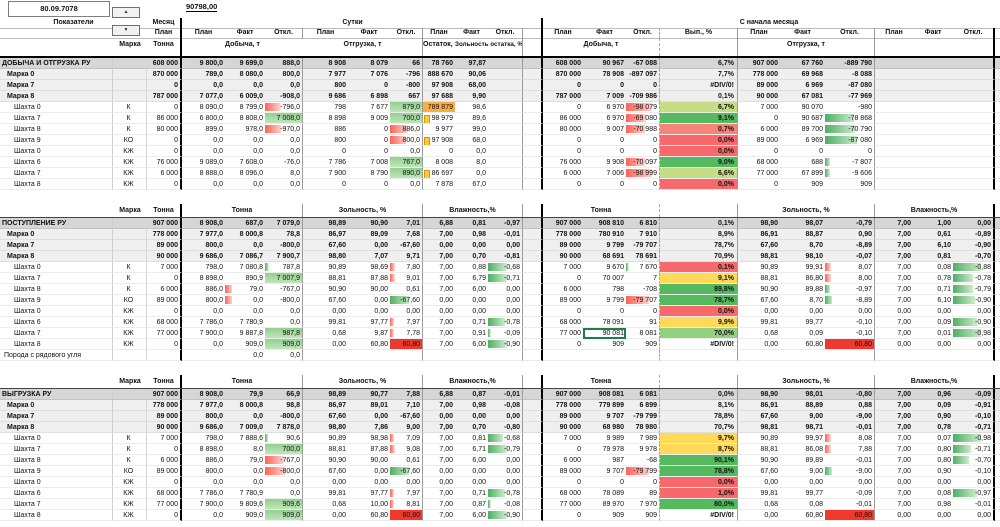 The image size is (1000, 527). Describe the element at coordinates (284, 223) in the screenshot. I see `cell: 7 079,0` at that location.